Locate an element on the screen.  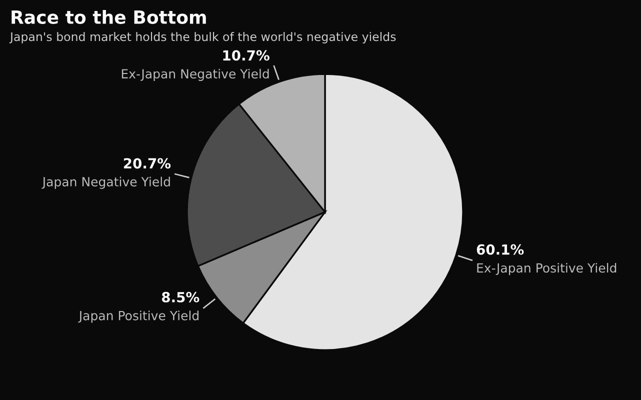
slice-label: Ex-Japan Negative Yield is located at coordinates (195, 74).